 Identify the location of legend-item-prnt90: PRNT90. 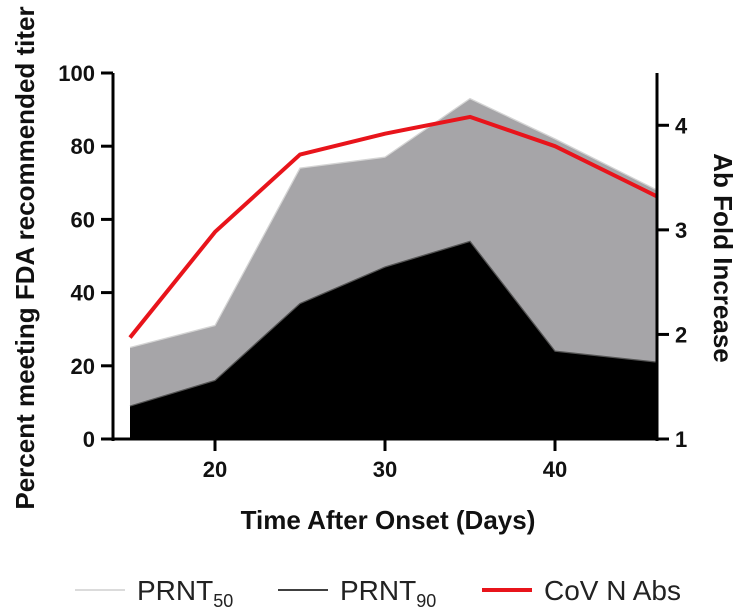
(357, 593).